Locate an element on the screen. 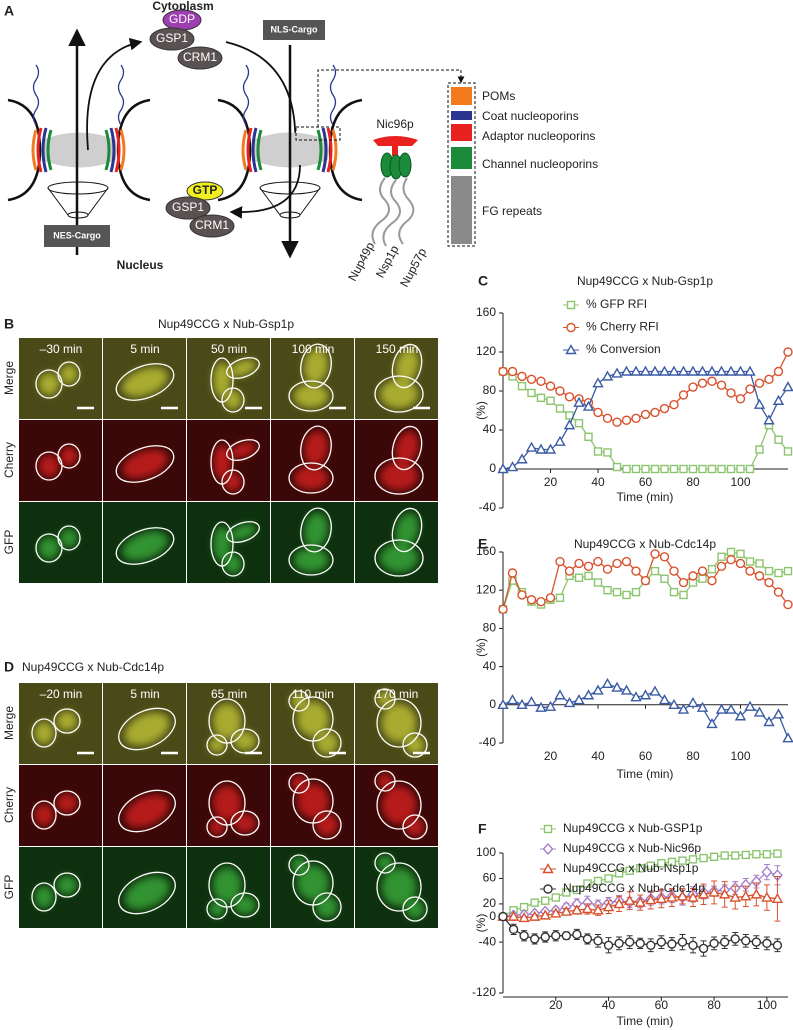 Image resolution: width=793 pixels, height=1030 pixels. micrograph: 150 min is located at coordinates (396, 378).